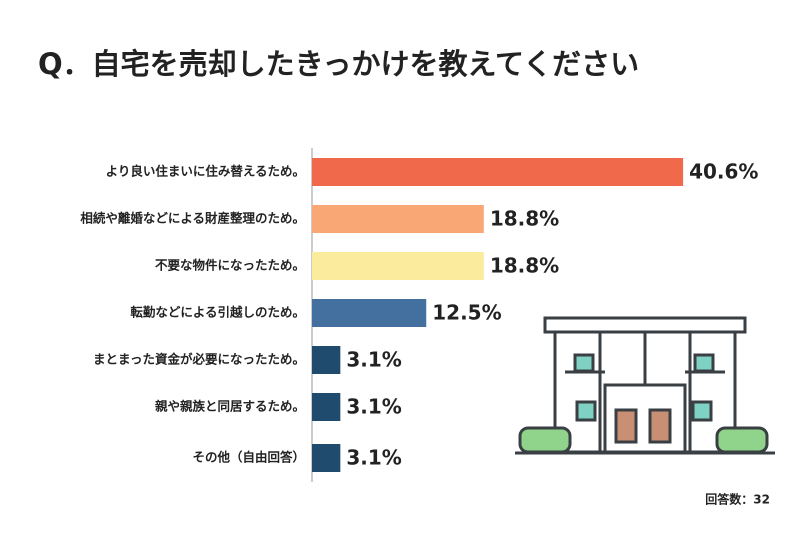  I want to click on roof, so click(645, 325).